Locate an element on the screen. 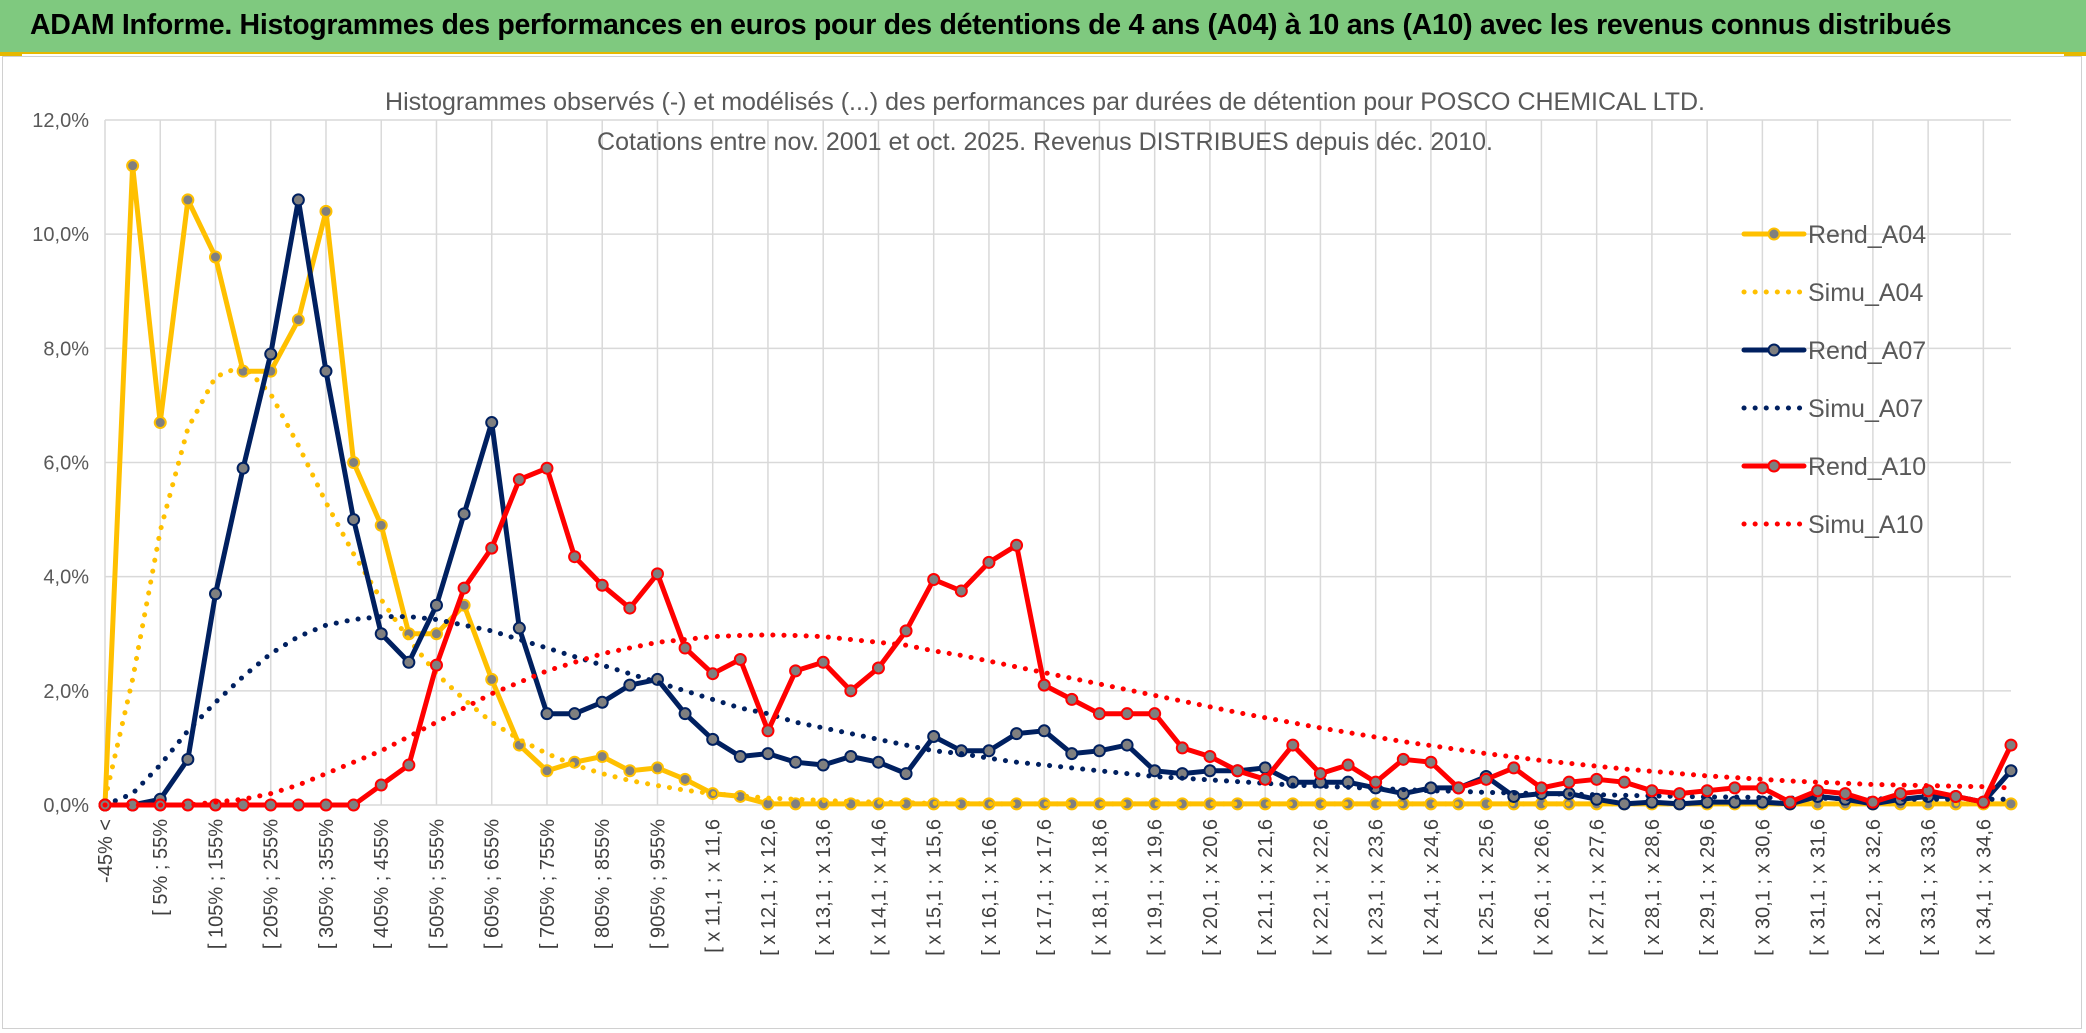  x-tick-label: [ x 19,1 ; x 19,6 is located at coordinates (1156, 887).